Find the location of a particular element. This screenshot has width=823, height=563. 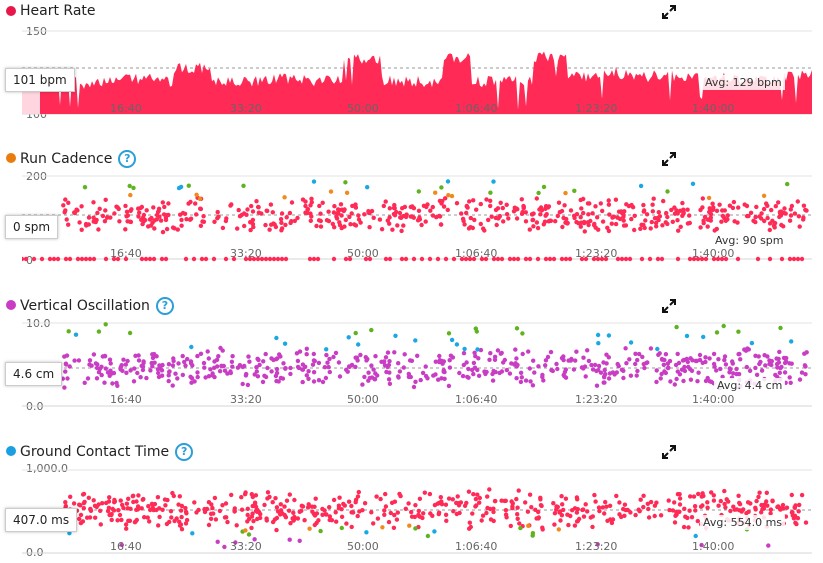

vertical-oscillation-help-icon: ? is located at coordinates (164, 306).